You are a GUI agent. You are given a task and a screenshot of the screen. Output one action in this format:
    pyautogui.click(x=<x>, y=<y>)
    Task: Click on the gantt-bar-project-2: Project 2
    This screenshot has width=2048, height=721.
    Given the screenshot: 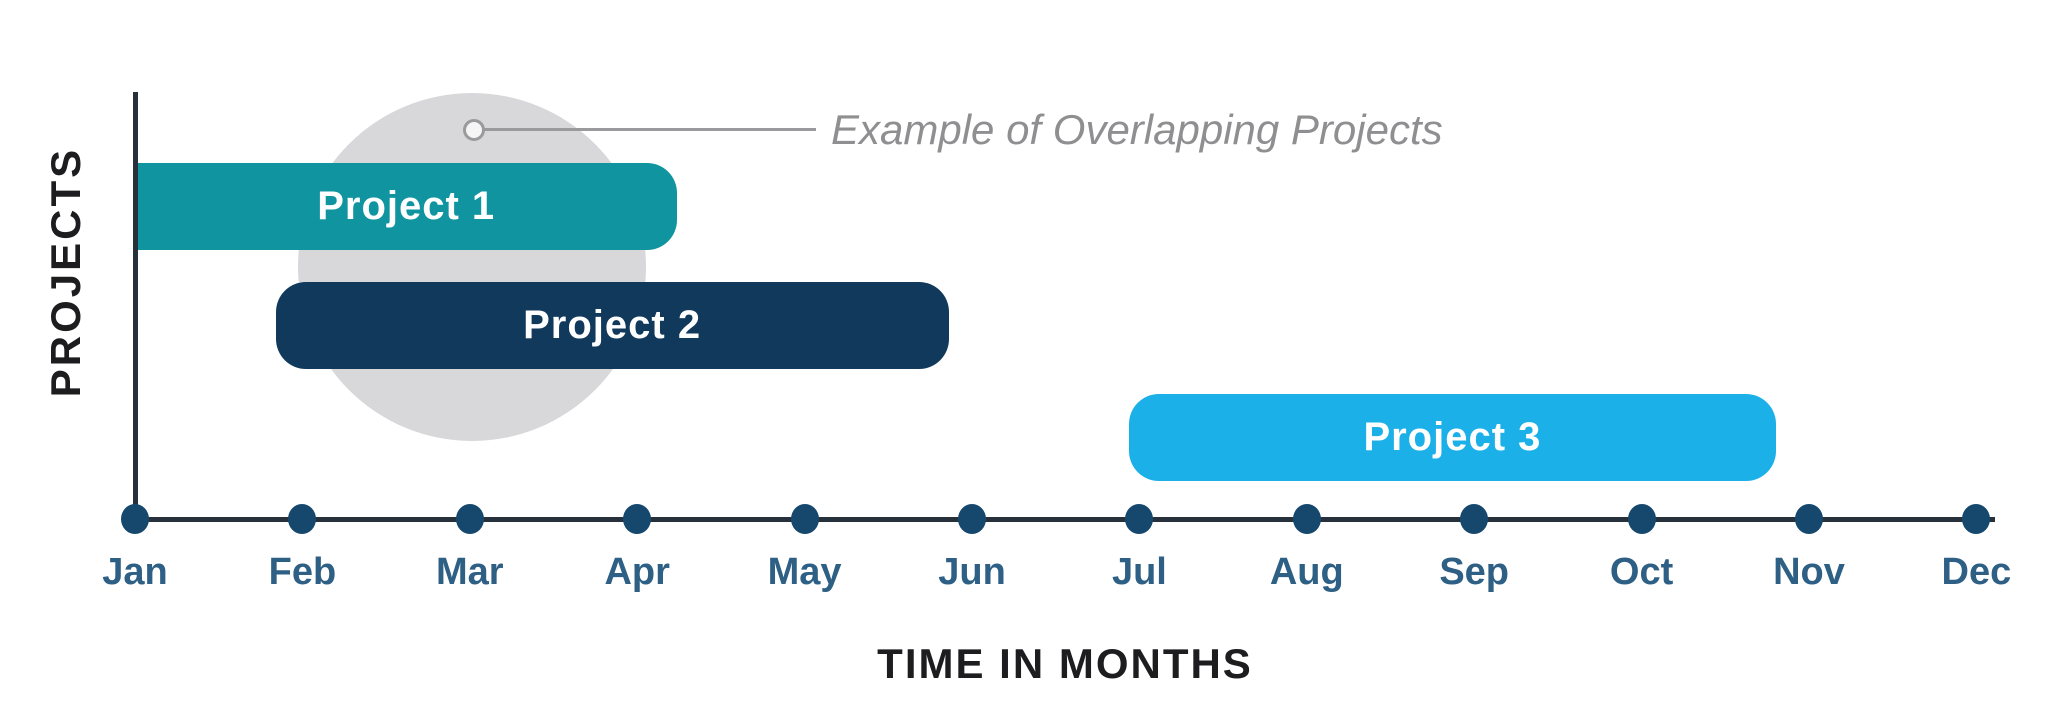 What is the action you would take?
    pyautogui.click(x=612, y=325)
    